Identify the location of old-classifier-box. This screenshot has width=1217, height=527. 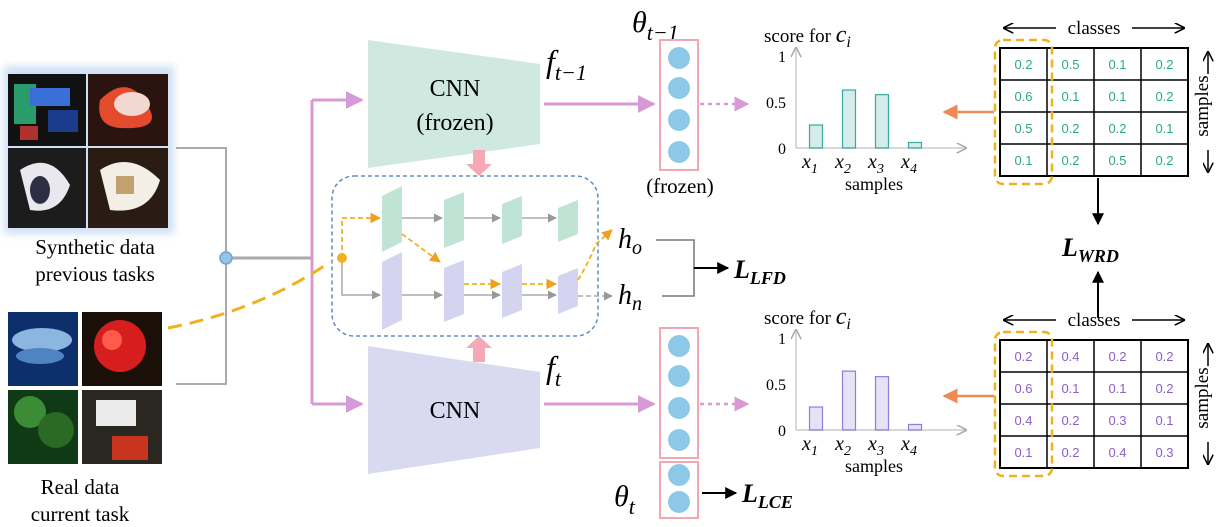
(679, 105).